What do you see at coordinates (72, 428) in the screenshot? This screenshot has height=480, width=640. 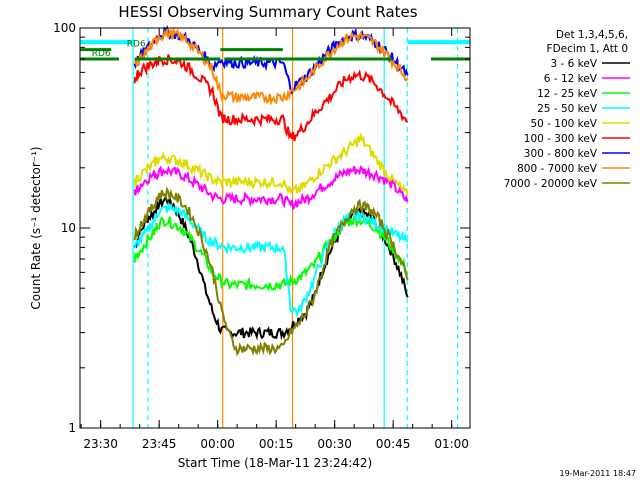 I see `y-tick-label: 1` at bounding box center [72, 428].